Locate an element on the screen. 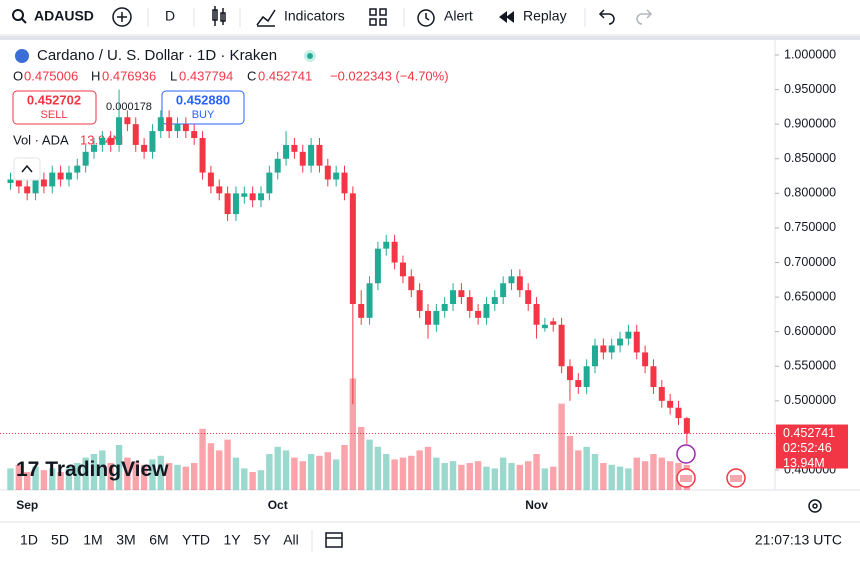 This screenshot has width=860, height=564. buy-label: BUY is located at coordinates (203, 115).